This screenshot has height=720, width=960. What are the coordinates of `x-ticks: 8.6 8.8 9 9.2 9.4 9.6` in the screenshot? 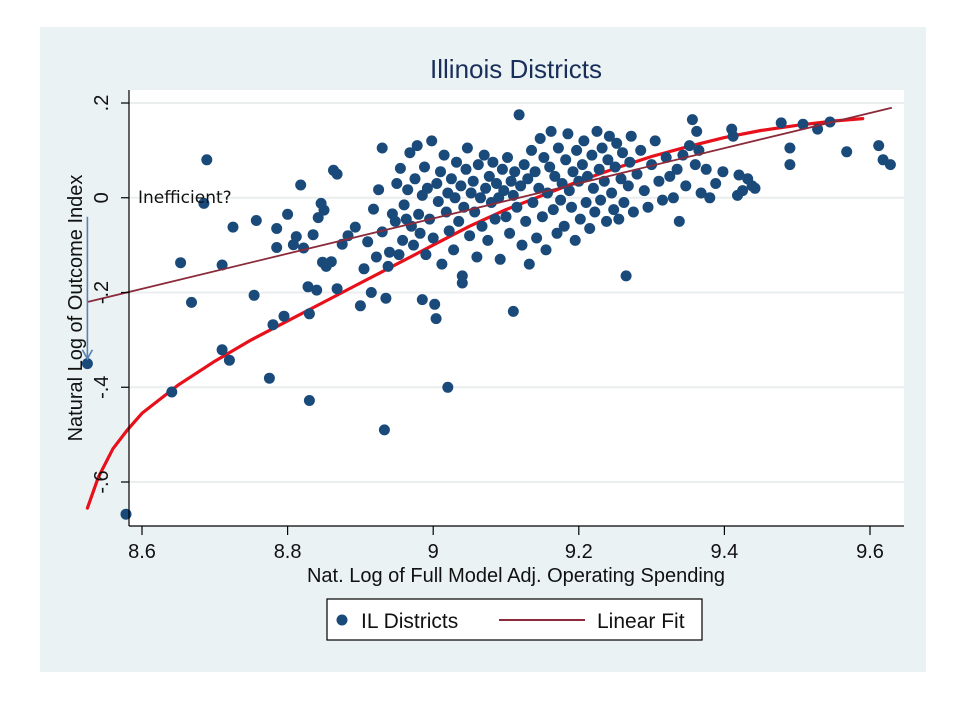 It's located at (506, 544).